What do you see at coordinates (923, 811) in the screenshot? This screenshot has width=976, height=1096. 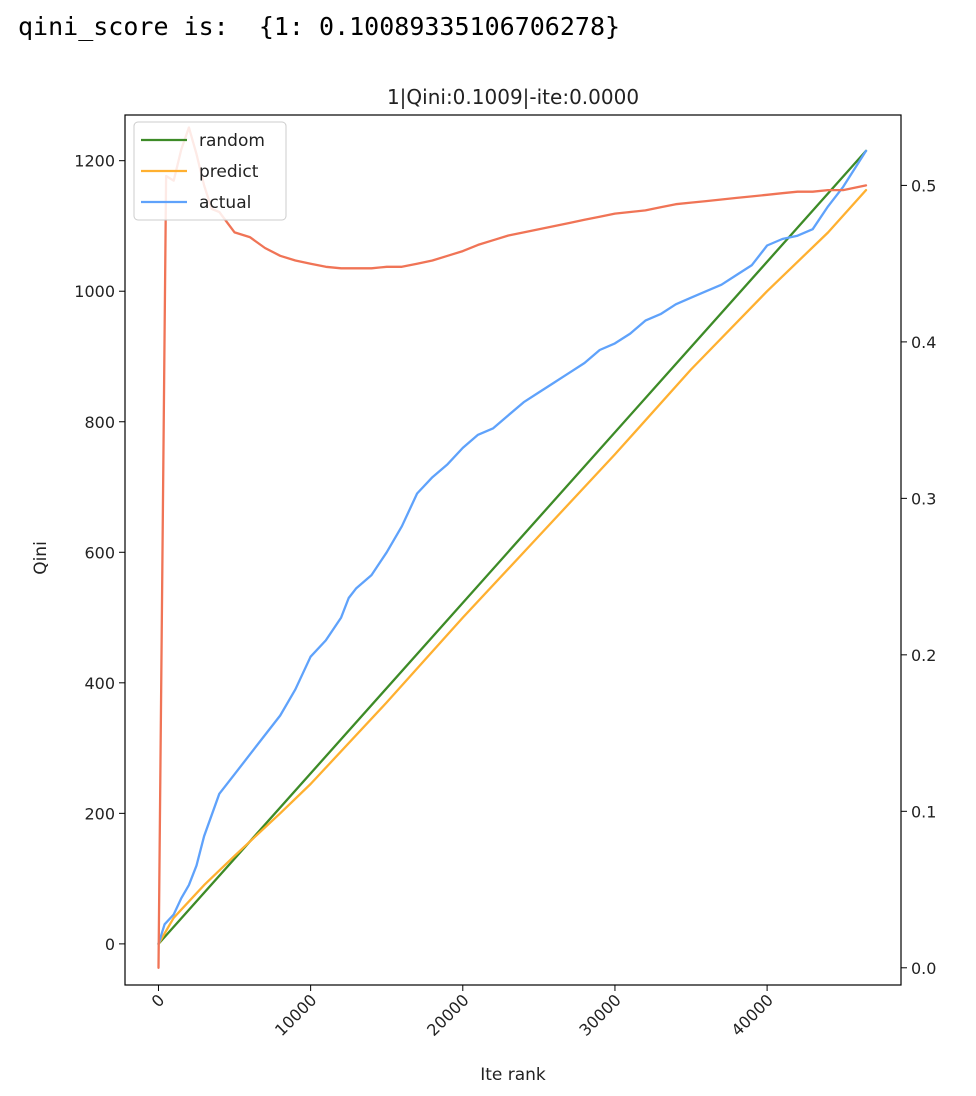 I see `y2-tick-label: 0.1` at bounding box center [923, 811].